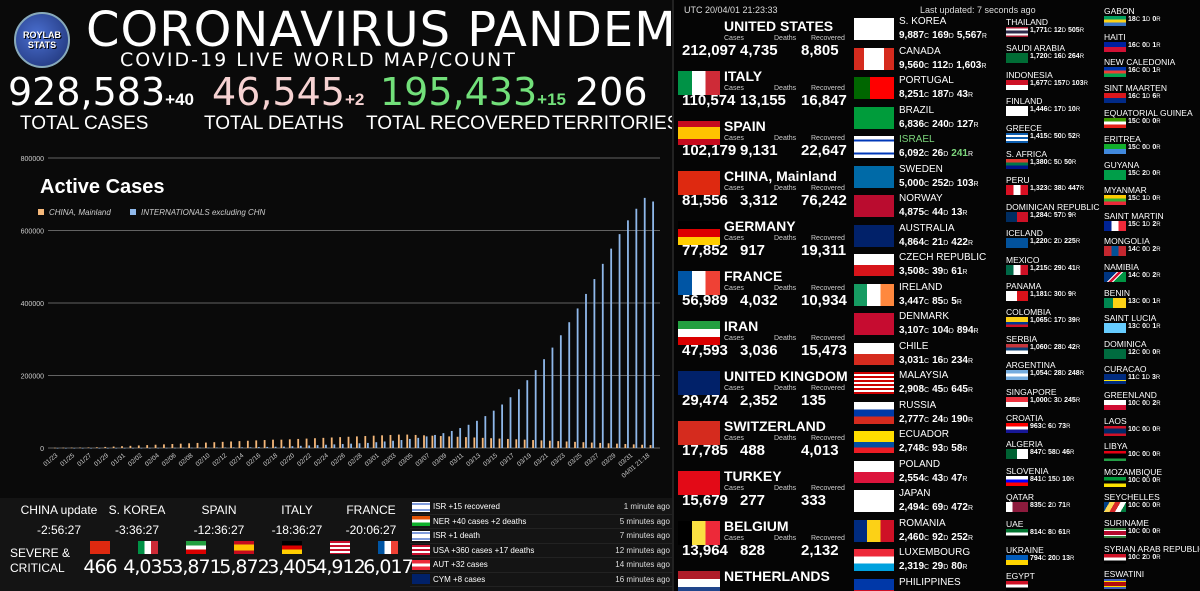 The image size is (1200, 591). What do you see at coordinates (929, 30) in the screenshot?
I see `country-row-korea: S. KOREA 9,887C 169D 5,567R` at bounding box center [929, 30].